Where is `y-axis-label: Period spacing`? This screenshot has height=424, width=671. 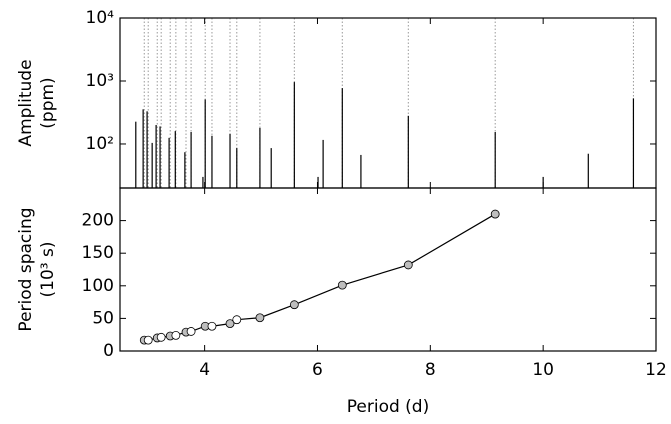
y-axis-label: Period spacing is located at coordinates (26, 269).